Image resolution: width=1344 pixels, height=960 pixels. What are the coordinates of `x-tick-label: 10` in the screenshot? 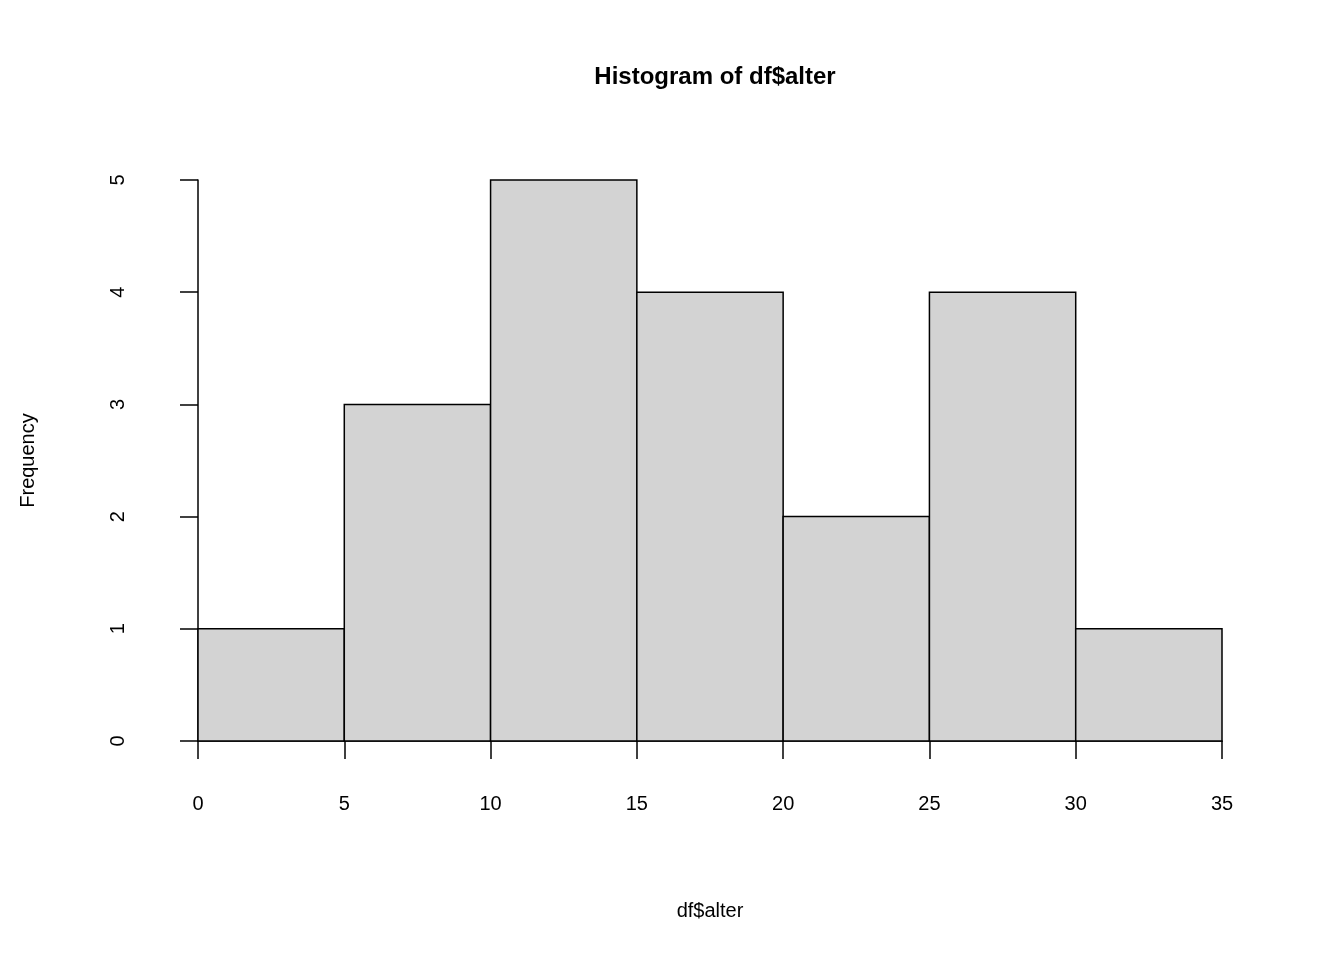 It's located at (490, 803).